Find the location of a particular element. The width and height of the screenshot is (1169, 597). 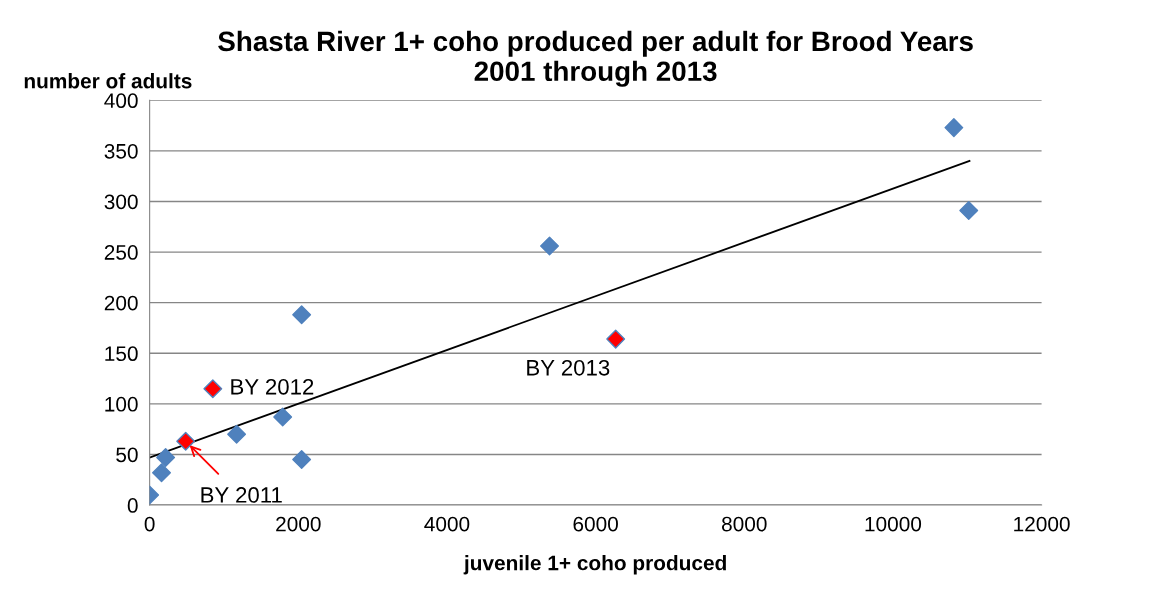

x-tick-label: 0 is located at coordinates (149, 524).